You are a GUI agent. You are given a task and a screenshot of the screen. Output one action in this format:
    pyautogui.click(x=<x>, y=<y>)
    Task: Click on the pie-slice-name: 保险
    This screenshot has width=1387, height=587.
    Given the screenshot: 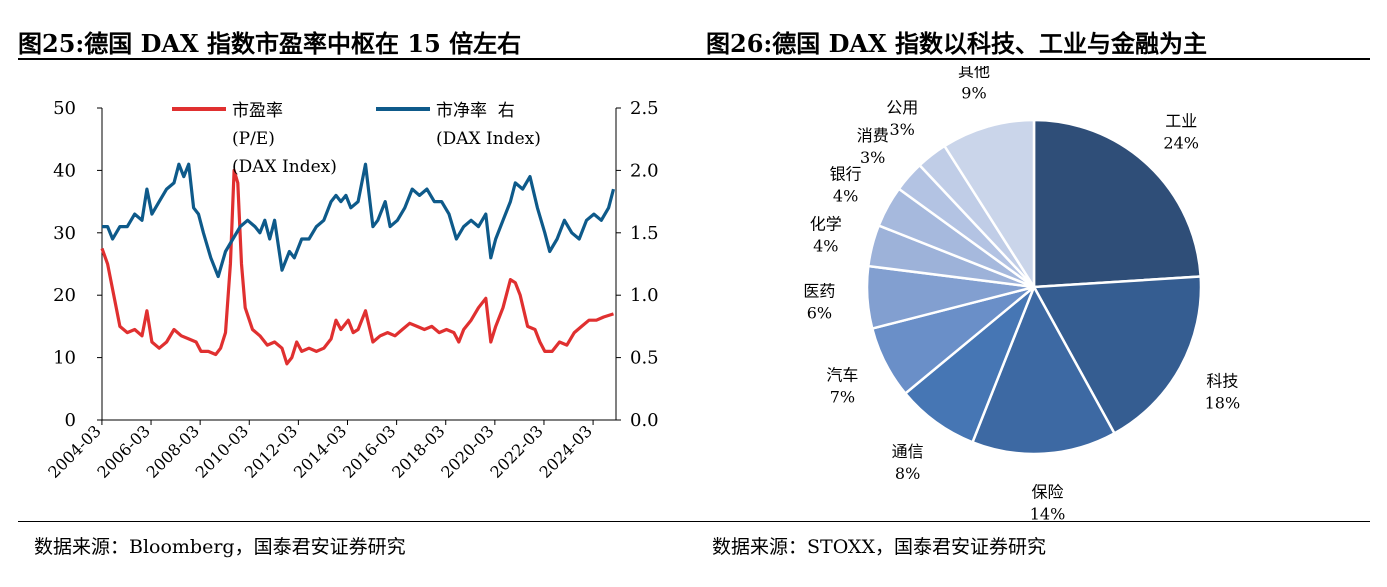 What is the action you would take?
    pyautogui.click(x=1047, y=492)
    